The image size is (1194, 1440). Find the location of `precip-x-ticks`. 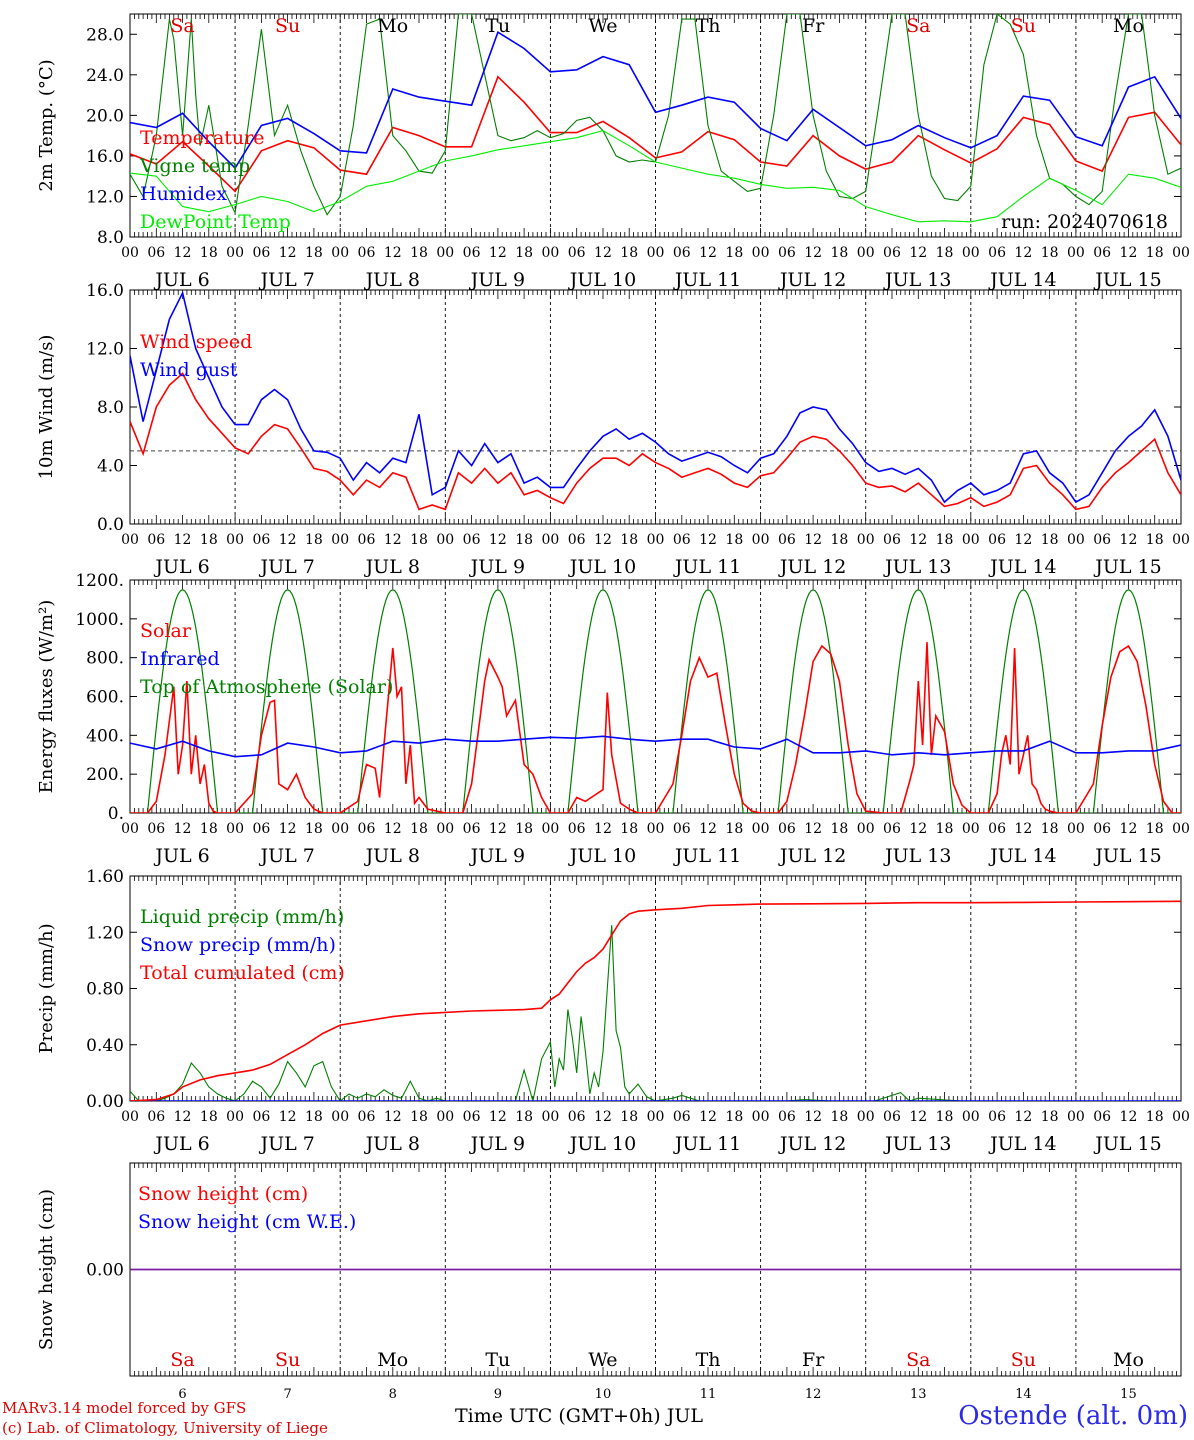

precip-x-ticks is located at coordinates (655, 988).